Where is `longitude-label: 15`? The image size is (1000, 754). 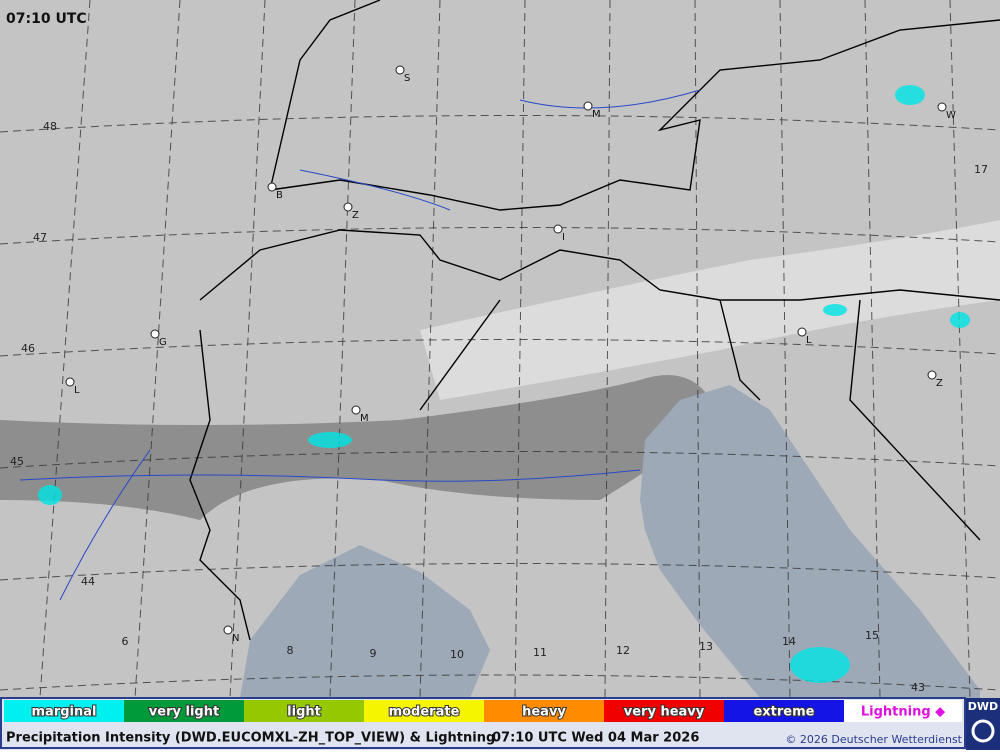
longitude-label: 15 is located at coordinates (872, 635).